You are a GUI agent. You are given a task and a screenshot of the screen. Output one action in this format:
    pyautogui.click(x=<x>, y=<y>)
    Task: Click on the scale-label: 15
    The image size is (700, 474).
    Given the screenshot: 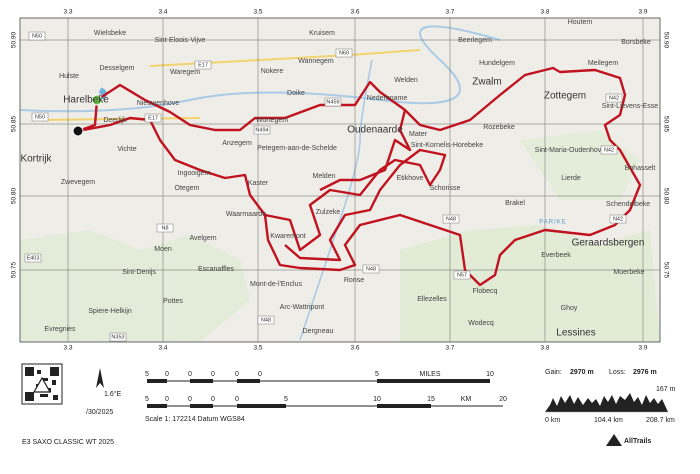 What is the action you would take?
    pyautogui.click(x=431, y=399)
    